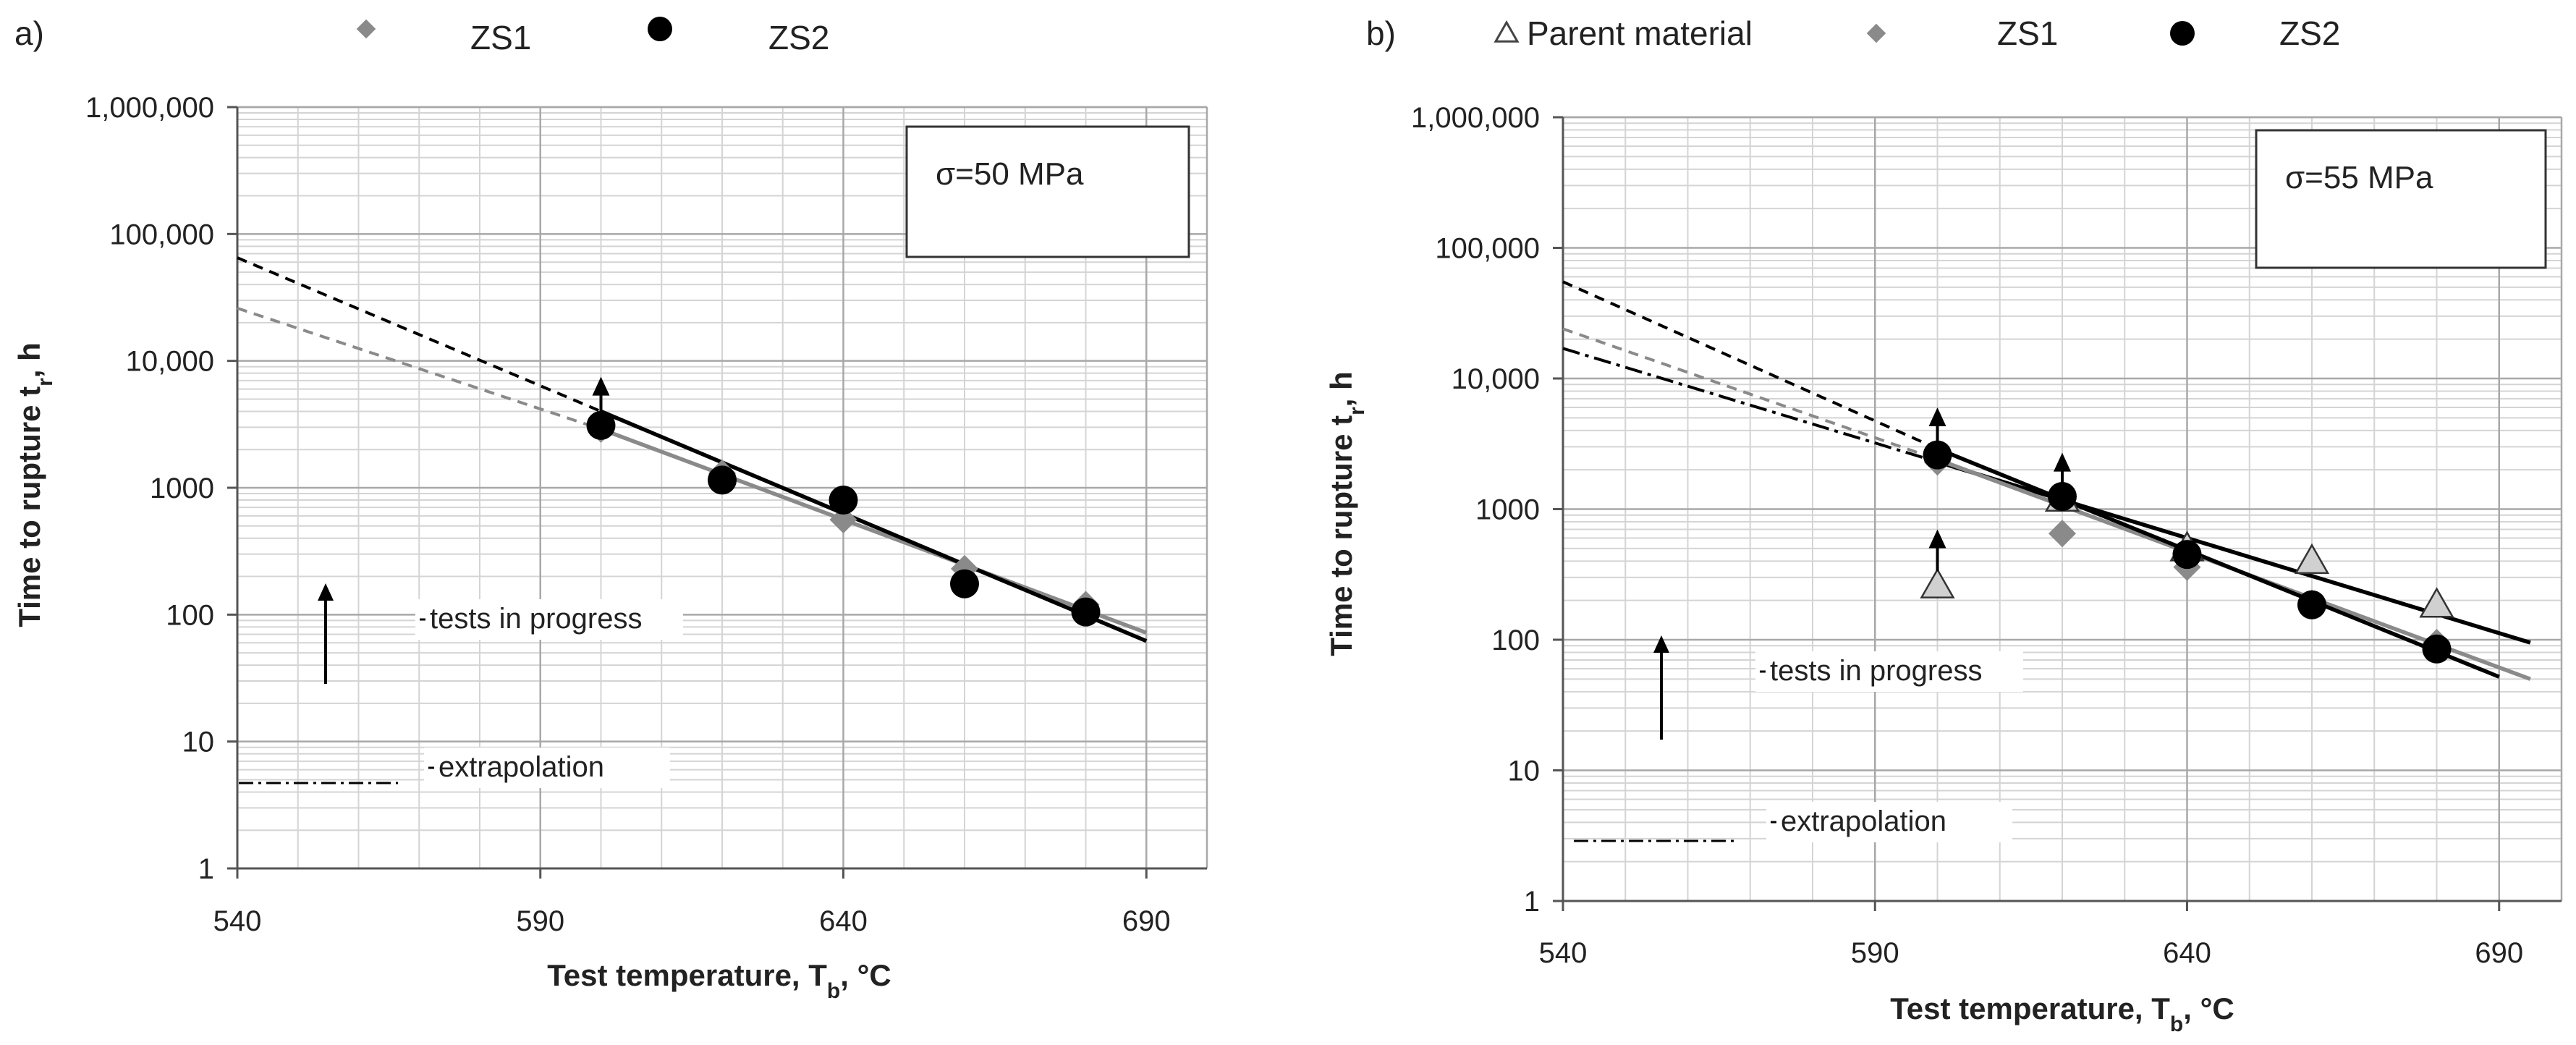  What do you see at coordinates (1381, 33) in the screenshot?
I see `panel-label: b)` at bounding box center [1381, 33].